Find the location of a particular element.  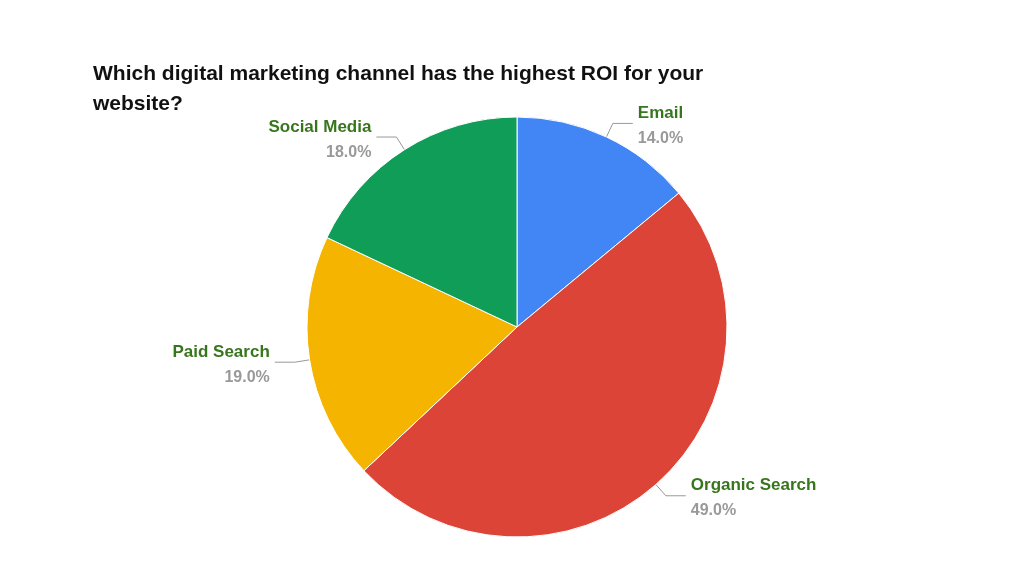

data-label: 19.0% is located at coordinates (247, 376).